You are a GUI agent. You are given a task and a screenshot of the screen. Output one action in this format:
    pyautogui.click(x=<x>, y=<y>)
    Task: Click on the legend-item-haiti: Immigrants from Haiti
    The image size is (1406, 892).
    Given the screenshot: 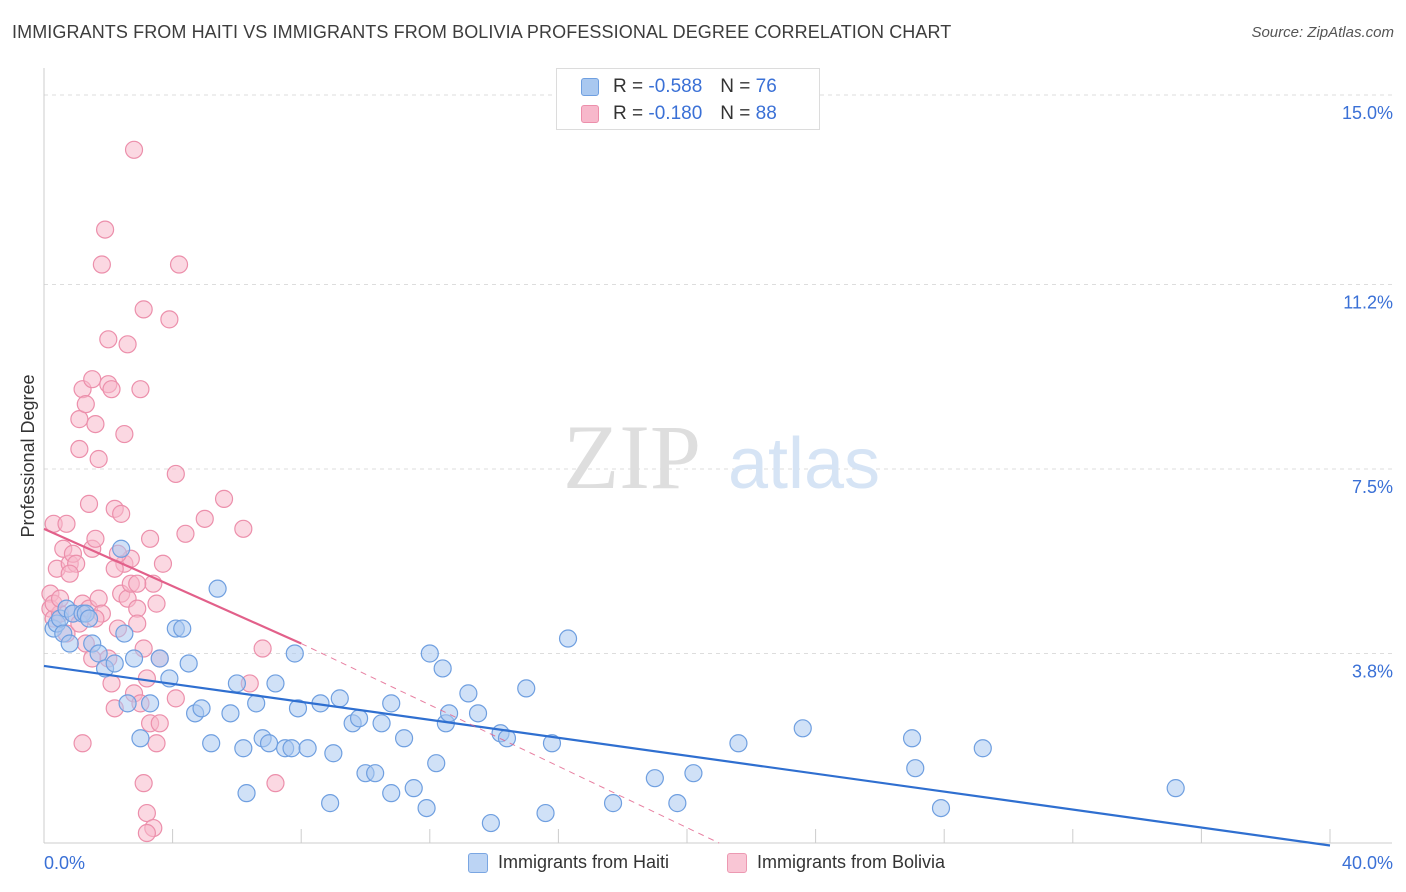 What is the action you would take?
    pyautogui.click(x=568, y=862)
    